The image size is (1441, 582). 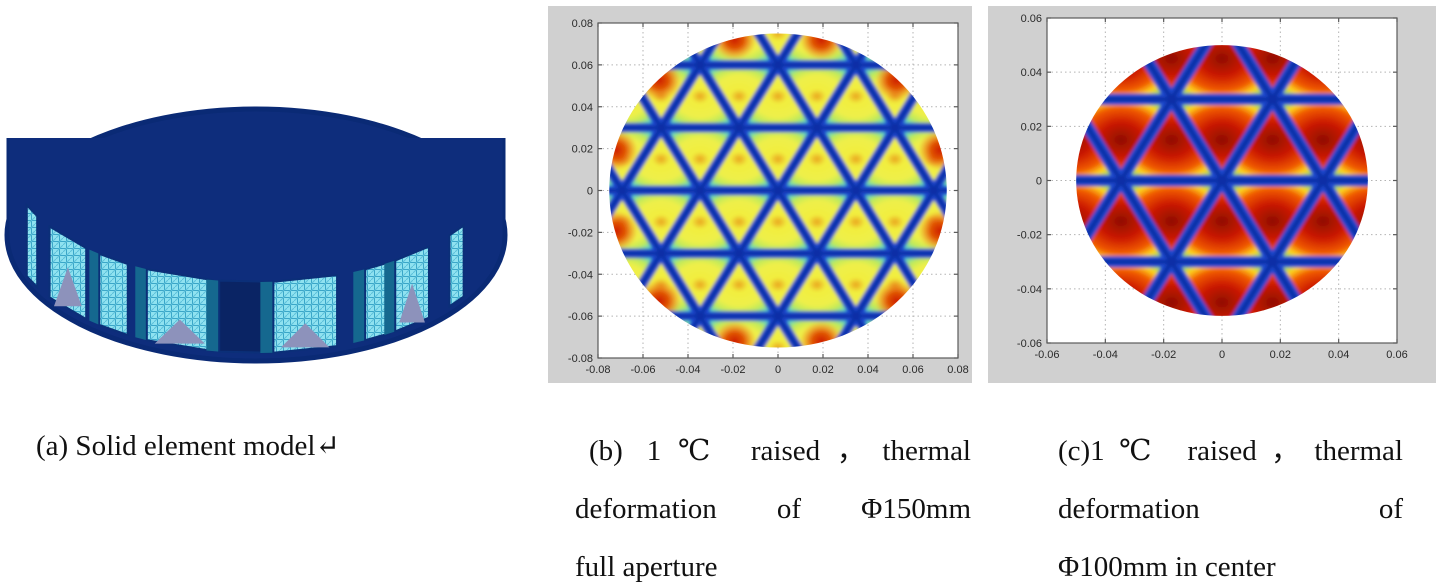 I want to click on x-tick-label: 0.08, so click(x=957, y=370).